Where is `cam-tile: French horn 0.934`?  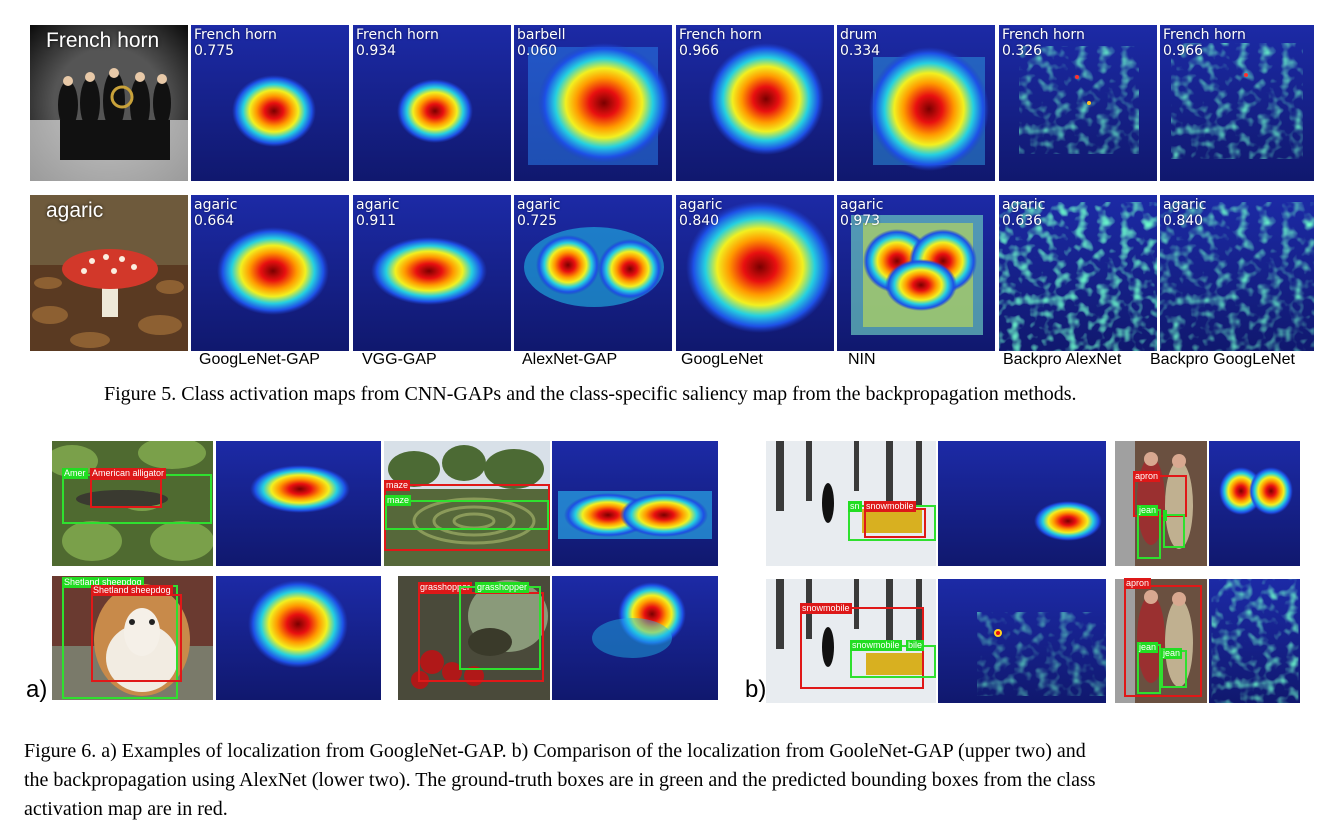
cam-tile: French horn 0.934 is located at coordinates (432, 103).